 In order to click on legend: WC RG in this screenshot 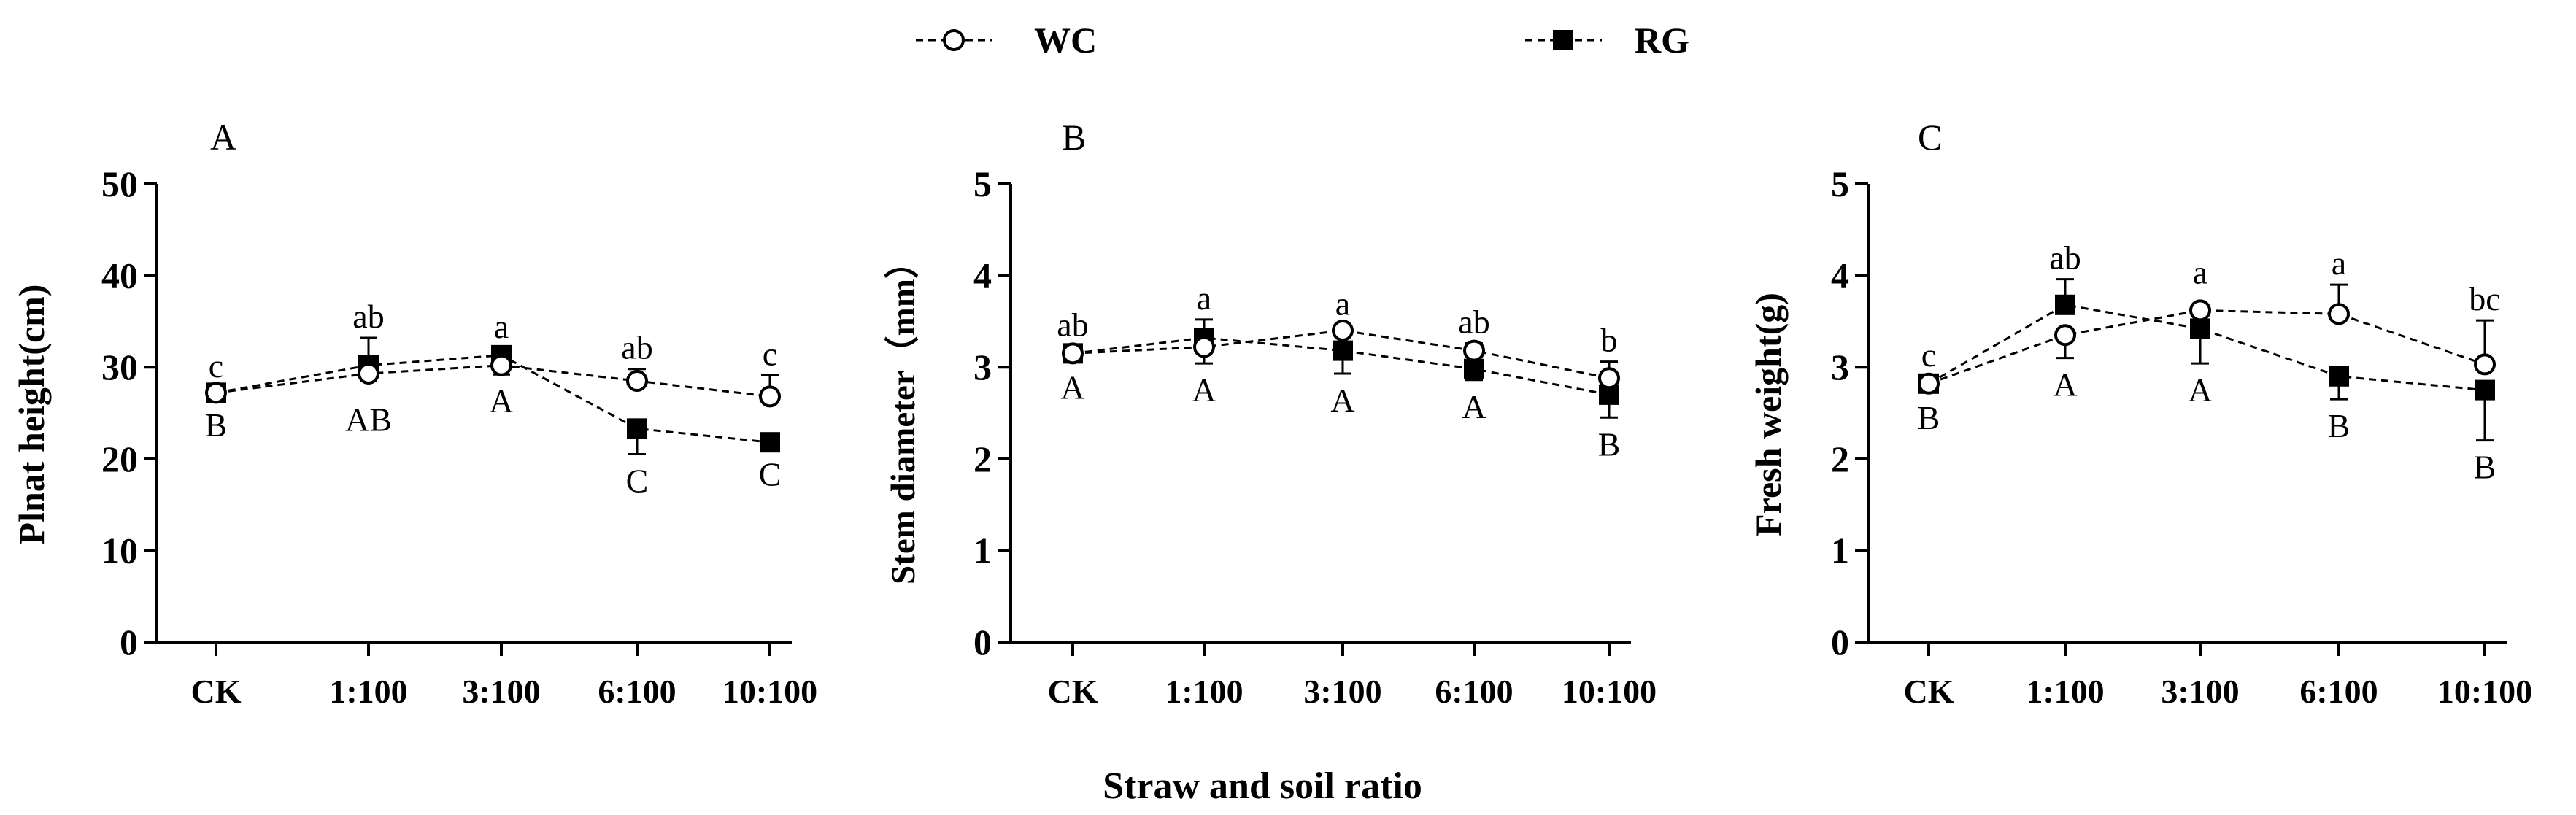, I will do `click(1302, 40)`.